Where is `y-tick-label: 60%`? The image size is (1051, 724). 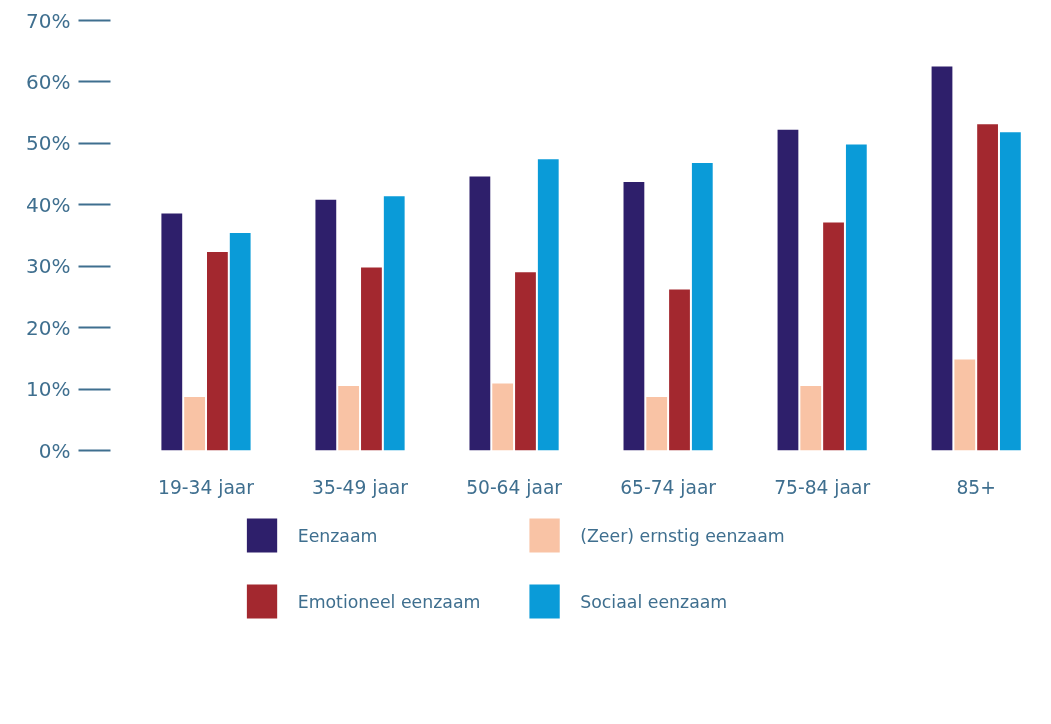
y-tick-label: 60% is located at coordinates (48, 81).